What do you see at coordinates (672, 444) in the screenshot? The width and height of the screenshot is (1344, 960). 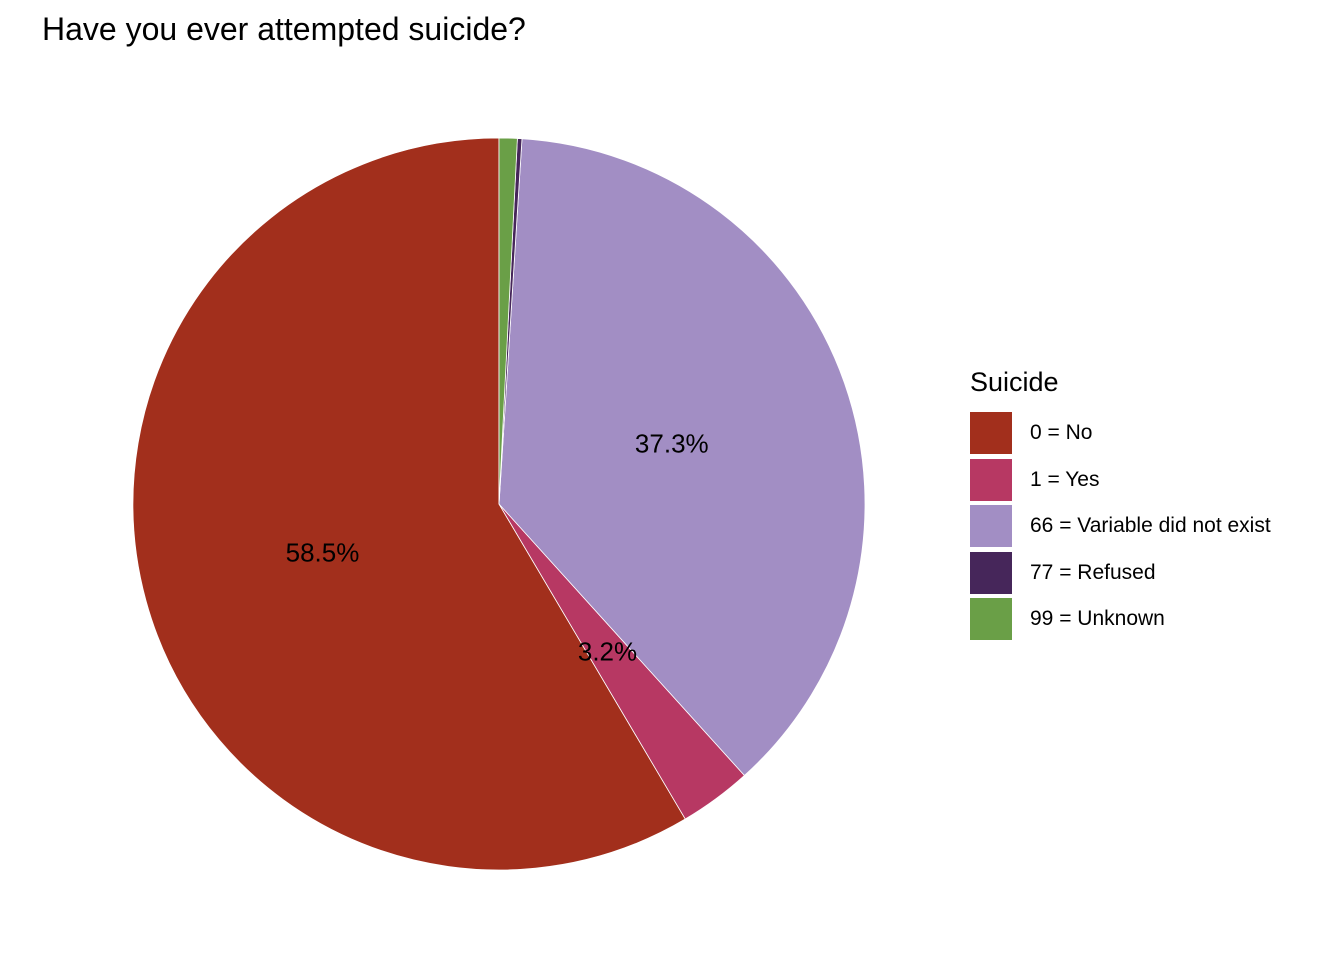 I see `slice-label-66-variable-did-not-exist: 37.3%` at bounding box center [672, 444].